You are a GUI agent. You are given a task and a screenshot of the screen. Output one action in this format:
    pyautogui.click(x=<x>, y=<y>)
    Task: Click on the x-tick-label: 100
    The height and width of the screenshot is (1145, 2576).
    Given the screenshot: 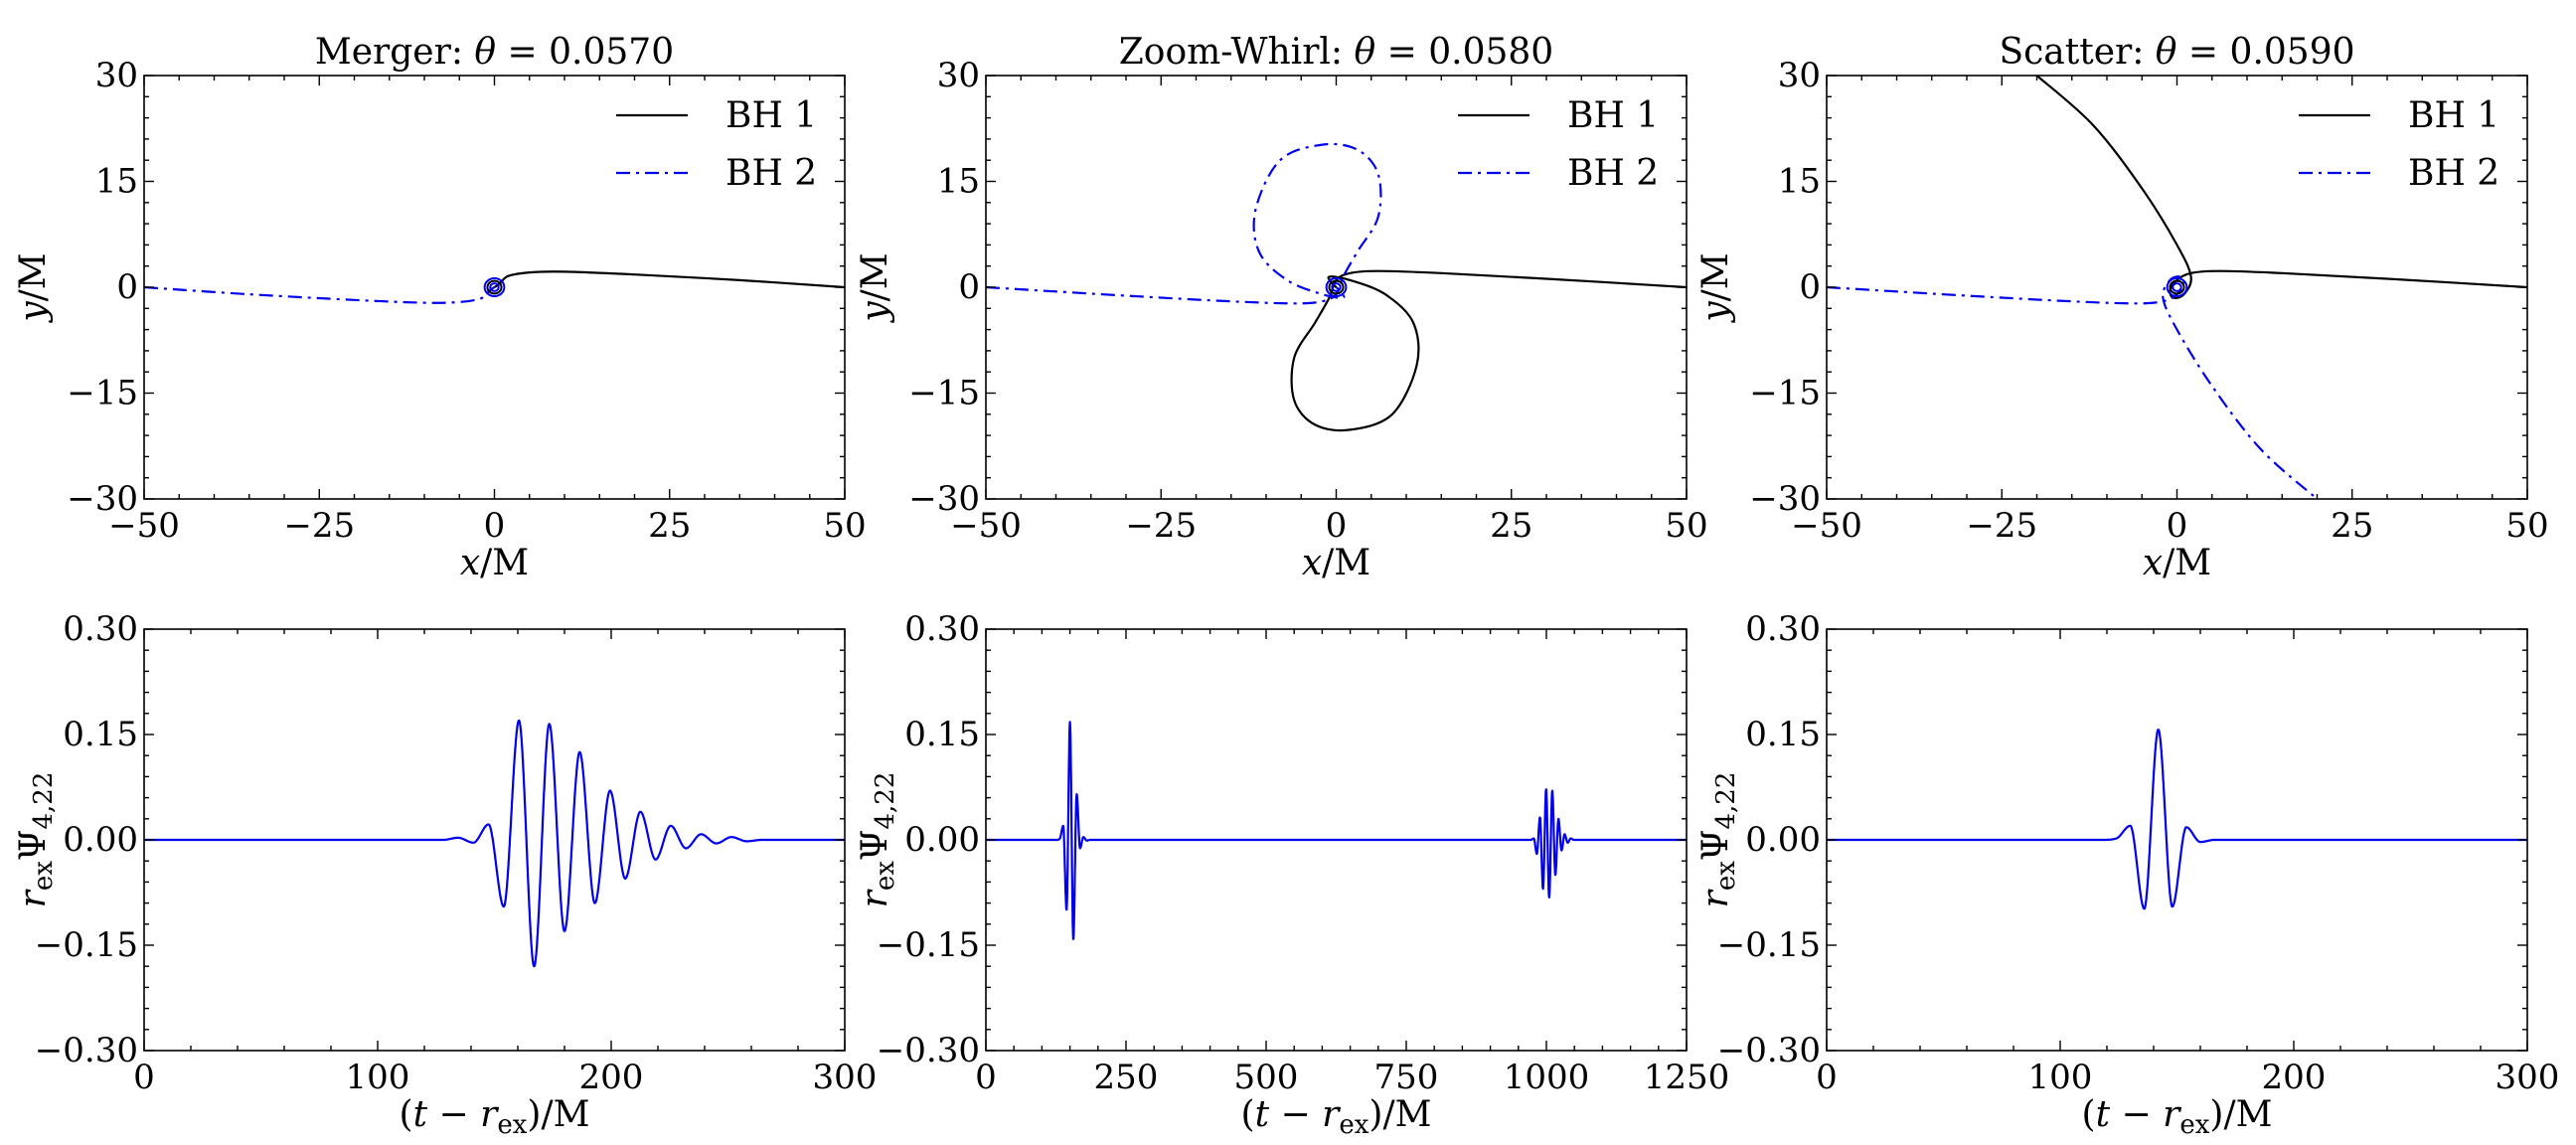 What is the action you would take?
    pyautogui.click(x=378, y=1078)
    